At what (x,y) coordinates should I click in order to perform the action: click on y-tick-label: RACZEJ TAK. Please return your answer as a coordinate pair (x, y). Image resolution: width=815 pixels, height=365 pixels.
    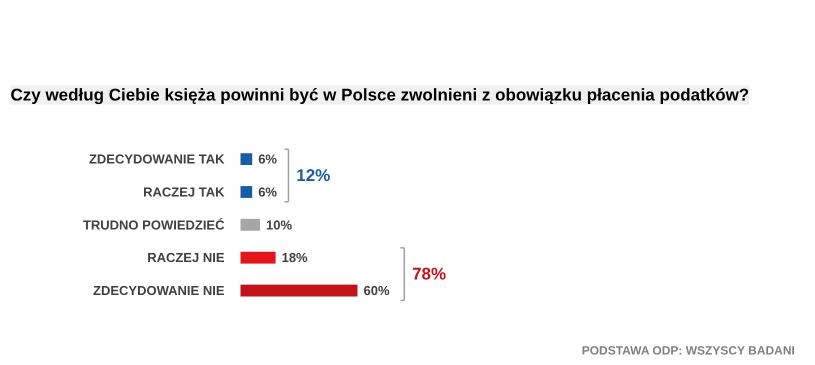
    Looking at the image, I should click on (184, 192).